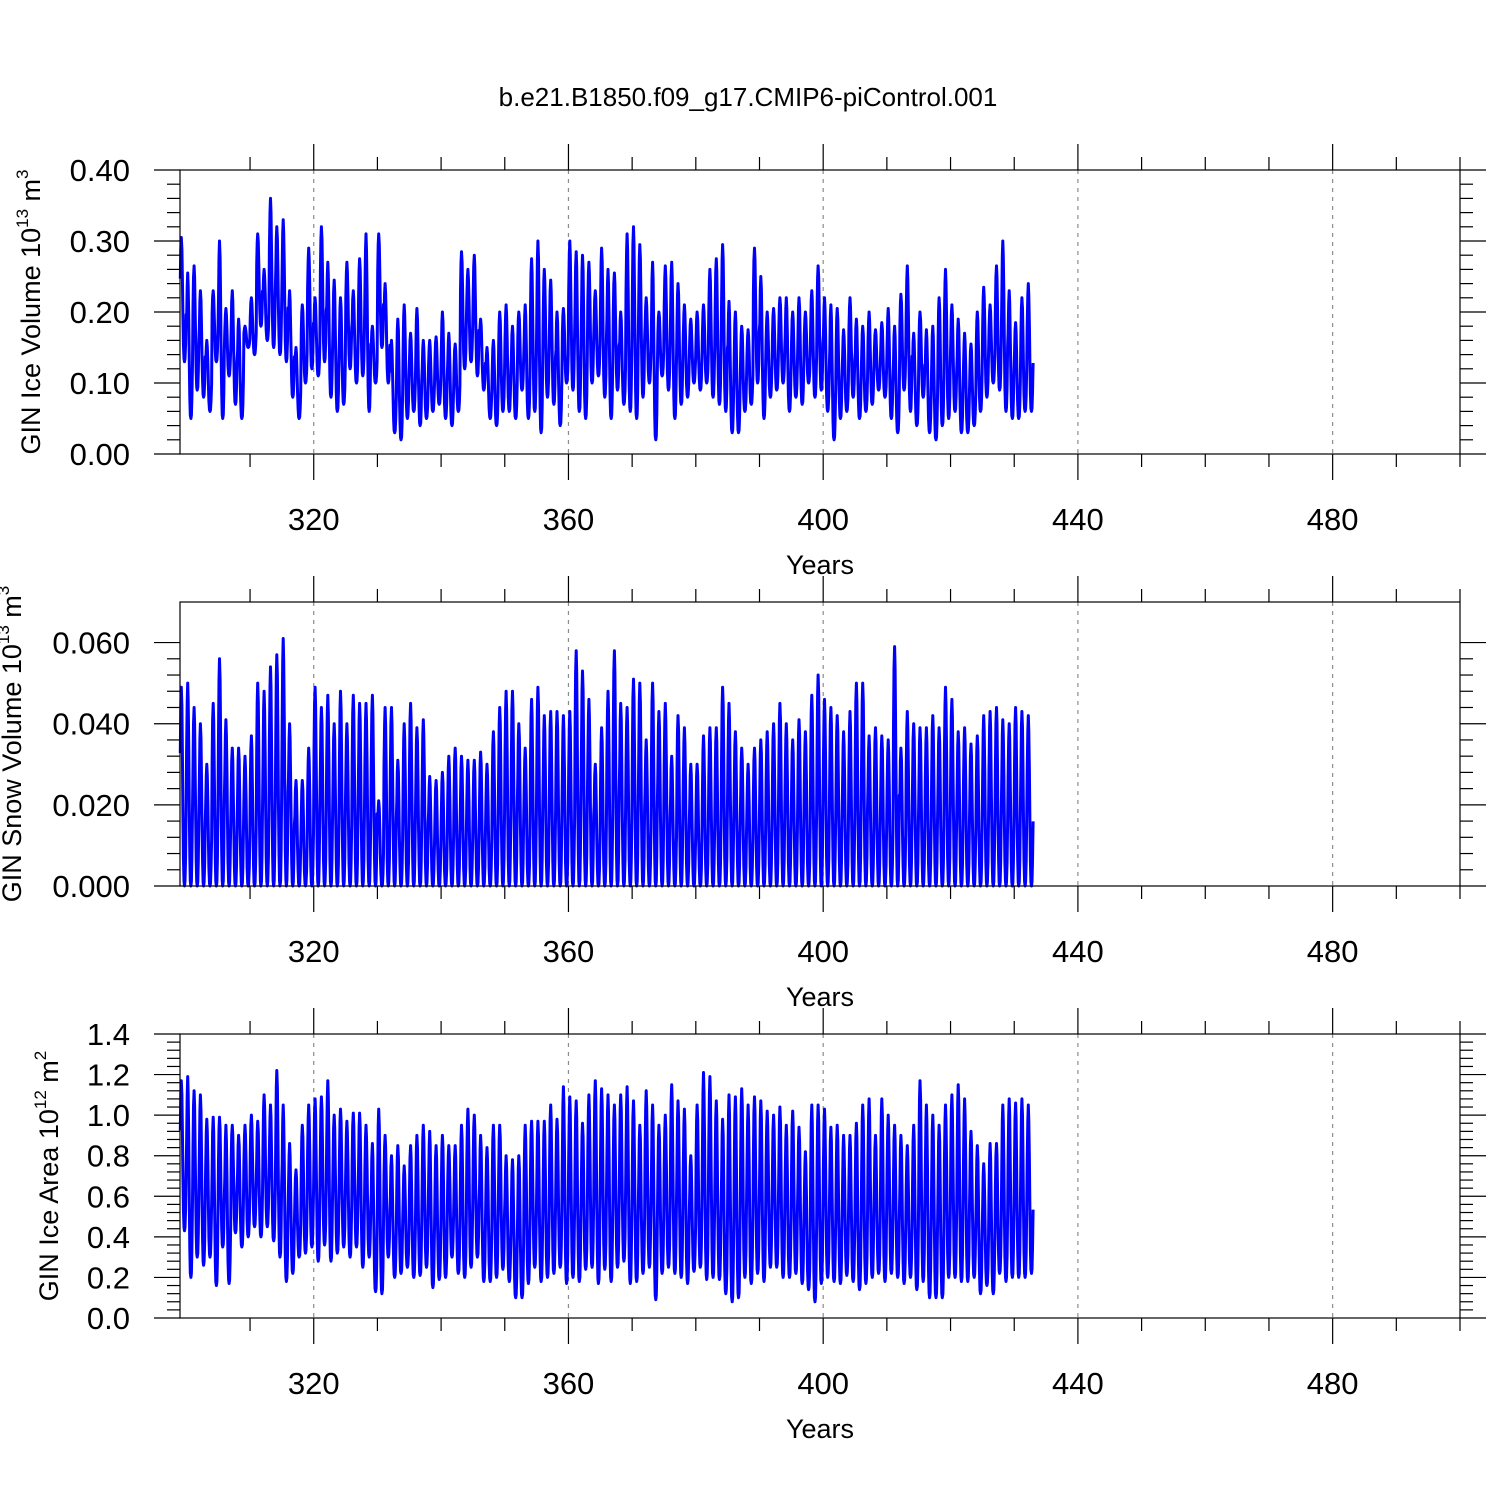 The image size is (1500, 1500). Describe the element at coordinates (108, 1318) in the screenshot. I see `y-tick-label: 0.0` at that location.